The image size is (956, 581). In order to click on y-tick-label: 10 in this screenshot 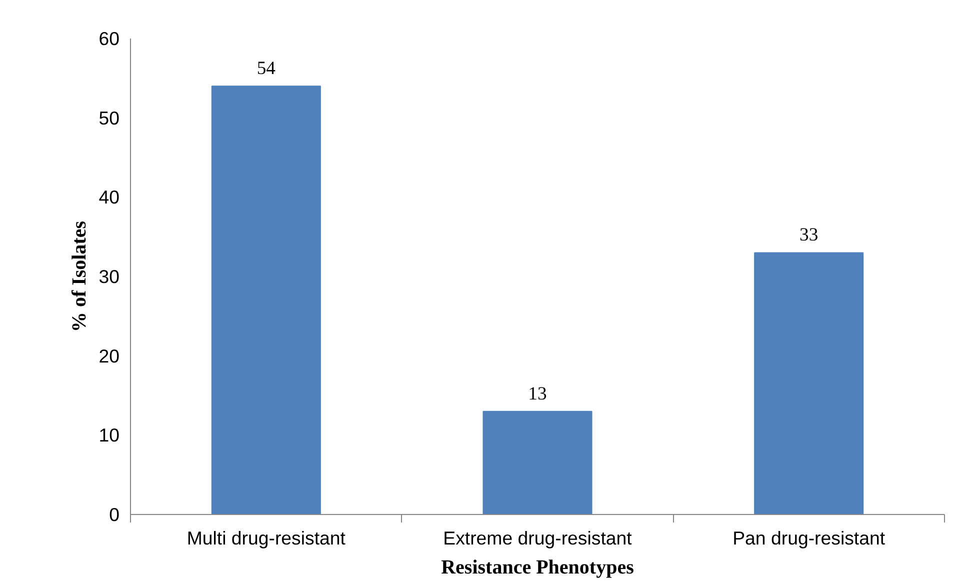, I will do `click(109, 435)`.